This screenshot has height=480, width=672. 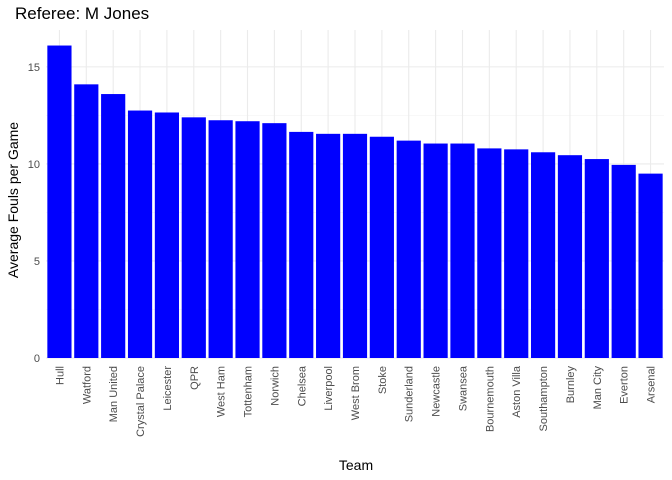 I want to click on x-tick-label: Man City, so click(x=598, y=388).